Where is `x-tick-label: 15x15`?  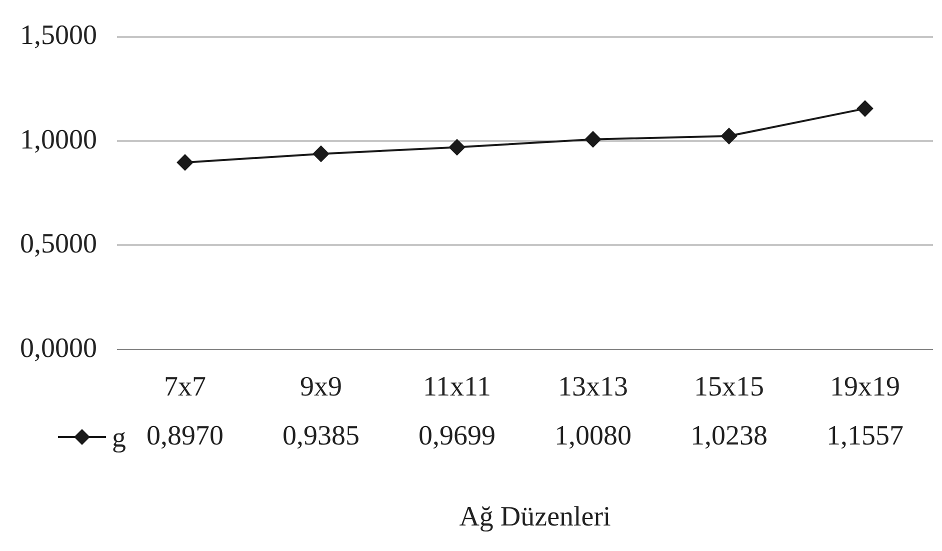 x-tick-label: 15x15 is located at coordinates (729, 387).